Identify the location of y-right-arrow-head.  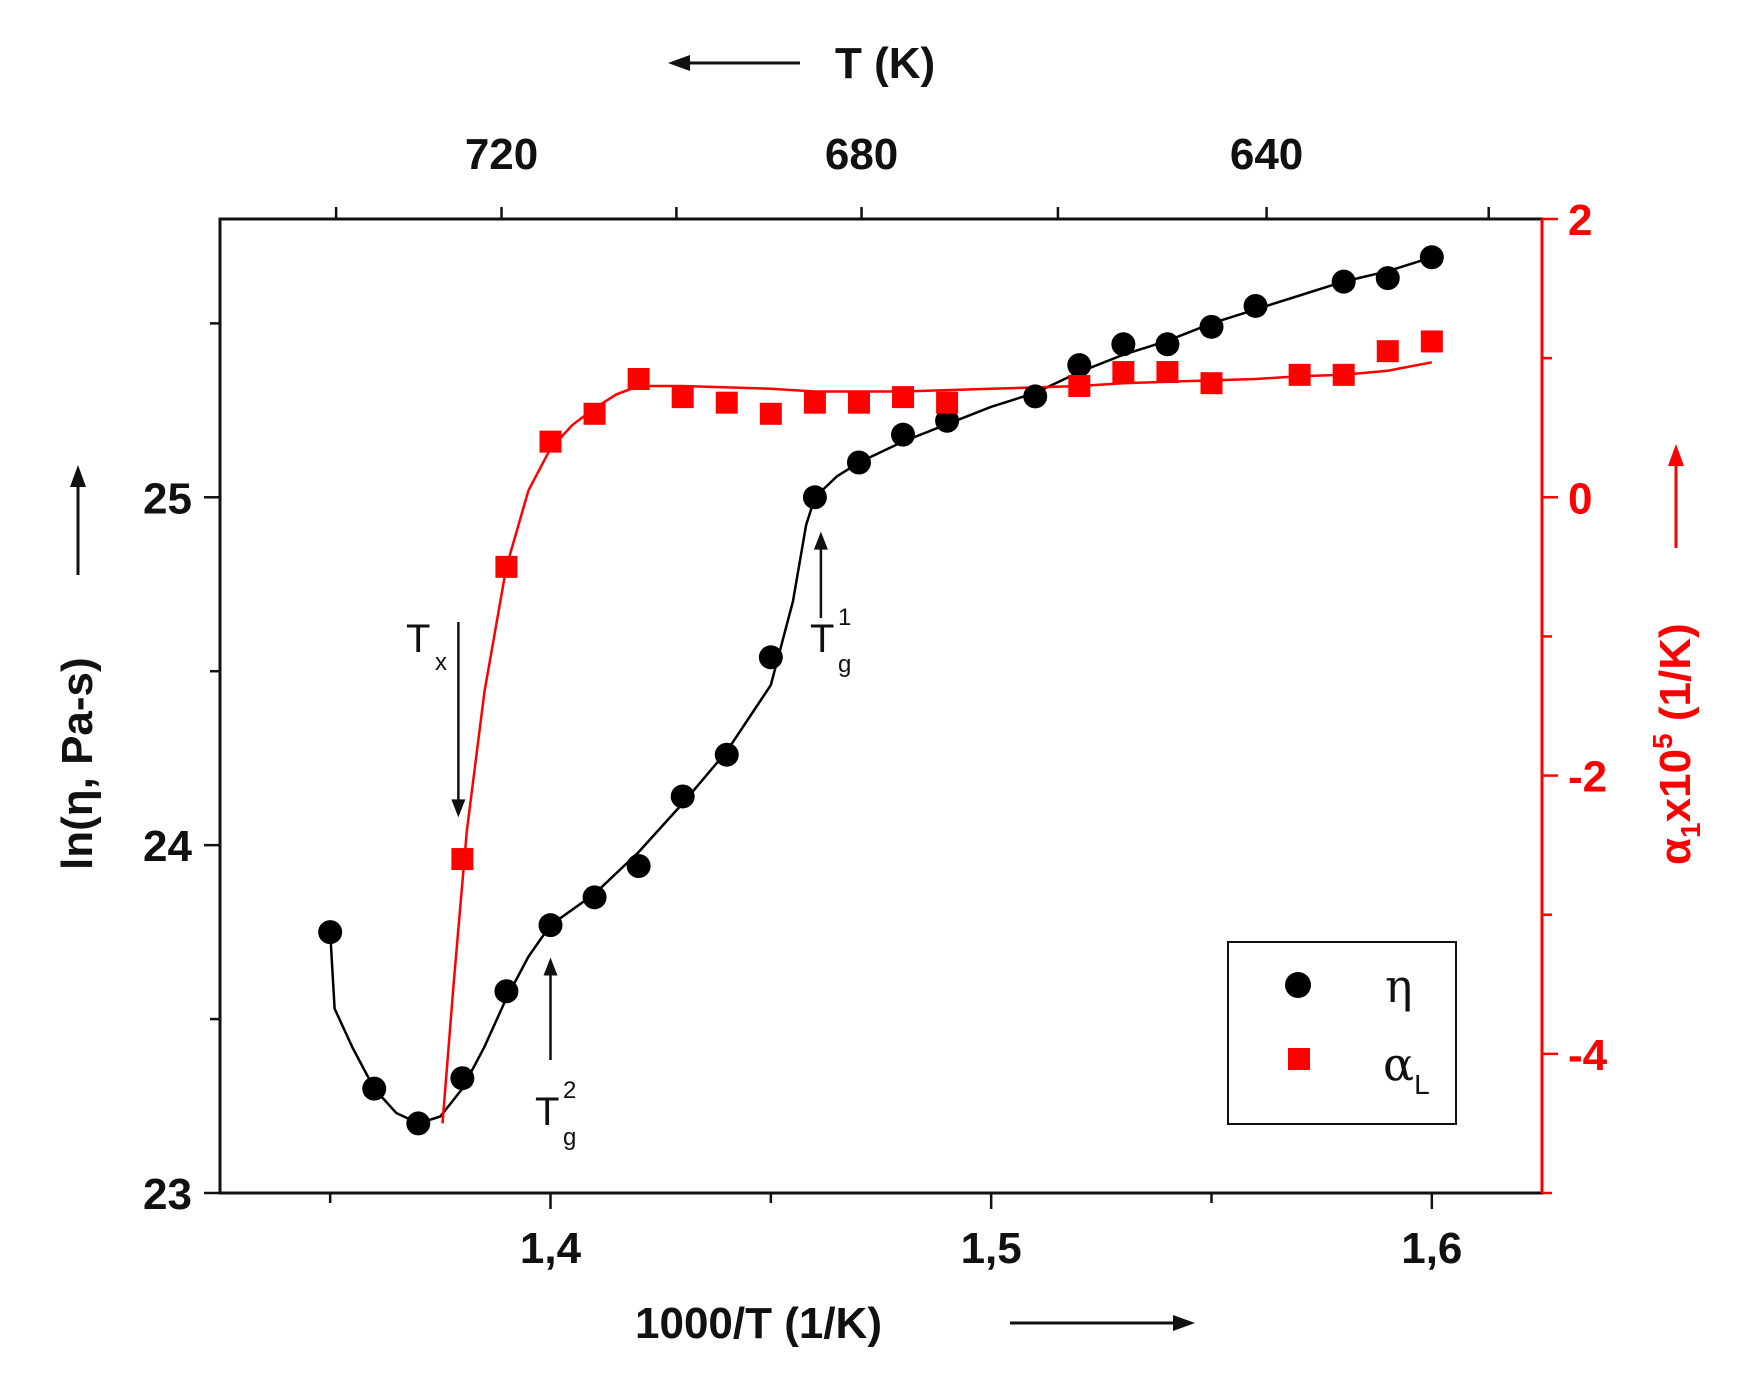
(1676, 455).